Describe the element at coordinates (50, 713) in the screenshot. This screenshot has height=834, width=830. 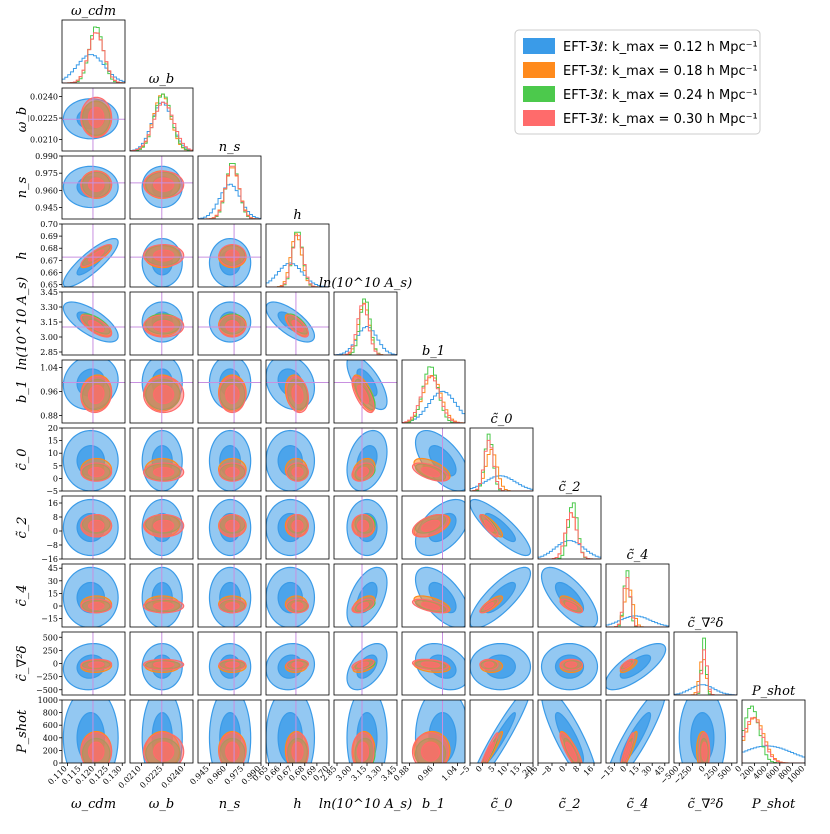
I see `y-tick-label-10-4: 800` at that location.